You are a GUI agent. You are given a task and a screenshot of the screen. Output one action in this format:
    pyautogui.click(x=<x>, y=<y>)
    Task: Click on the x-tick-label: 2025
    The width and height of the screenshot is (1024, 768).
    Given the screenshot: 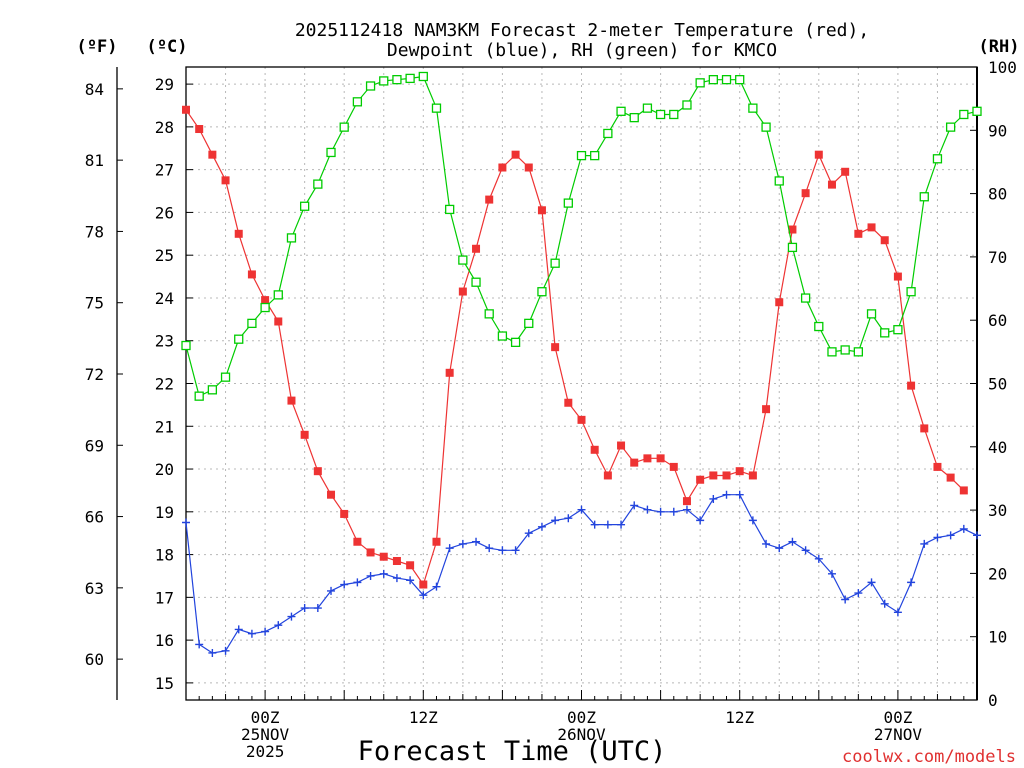 What is the action you would take?
    pyautogui.click(x=265, y=751)
    